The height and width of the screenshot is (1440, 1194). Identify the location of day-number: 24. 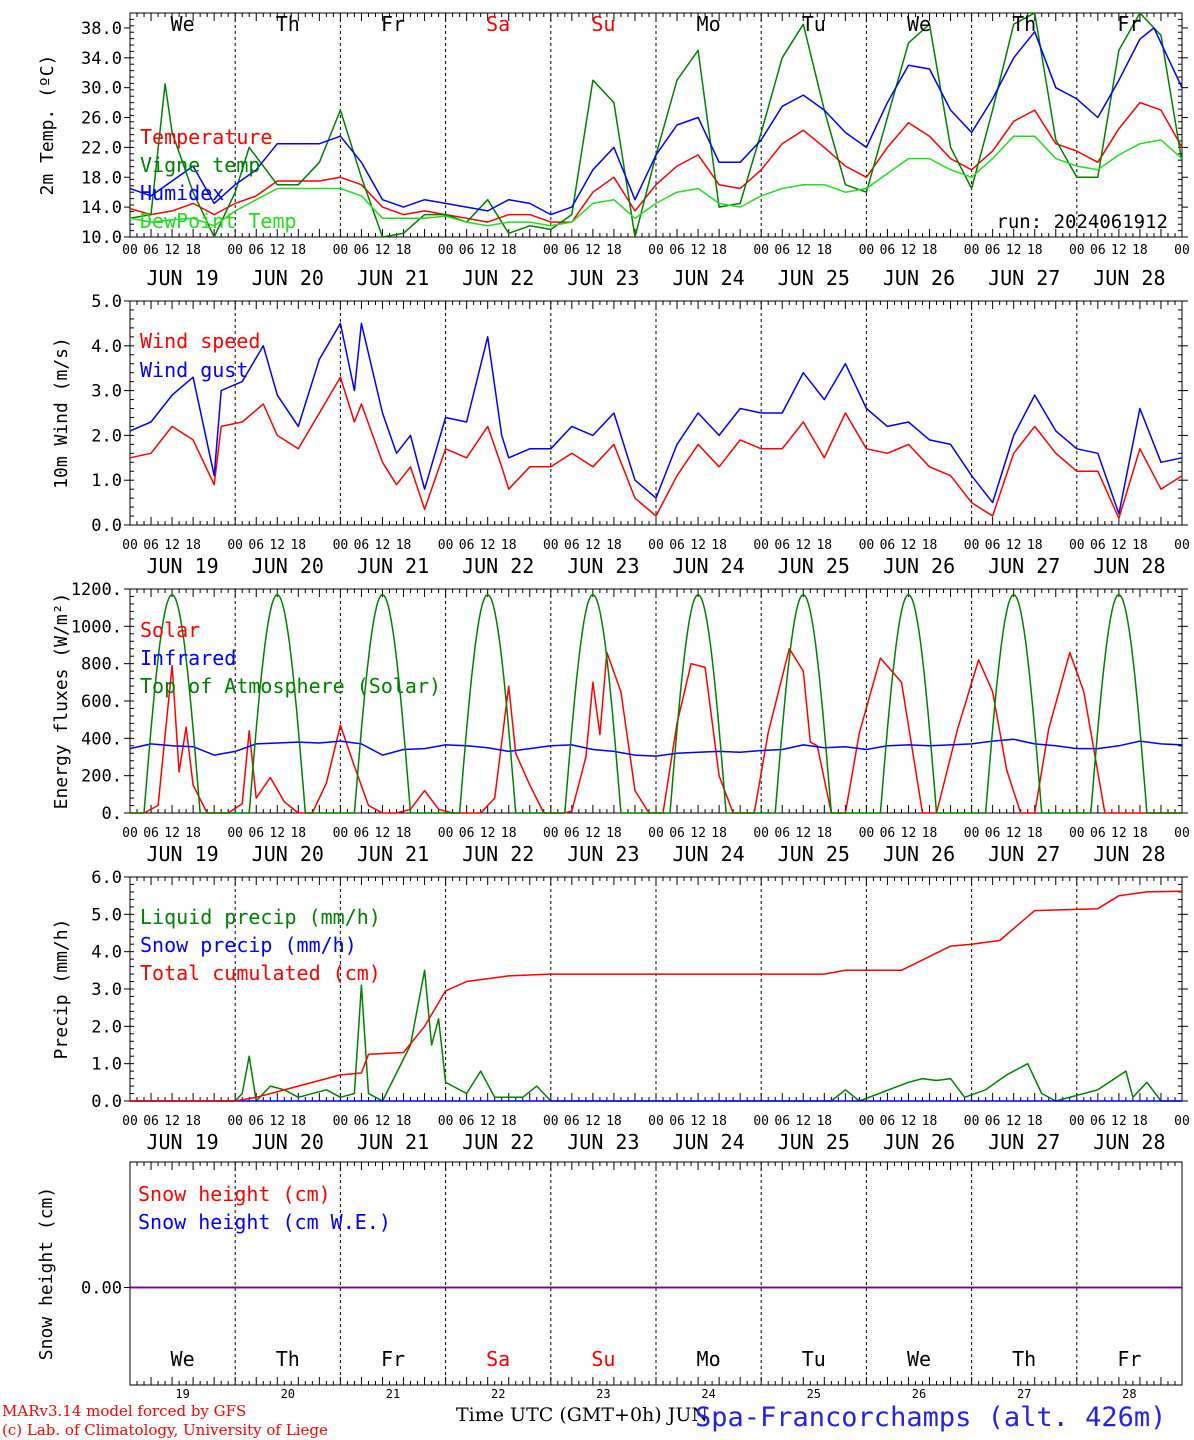
(708, 1394).